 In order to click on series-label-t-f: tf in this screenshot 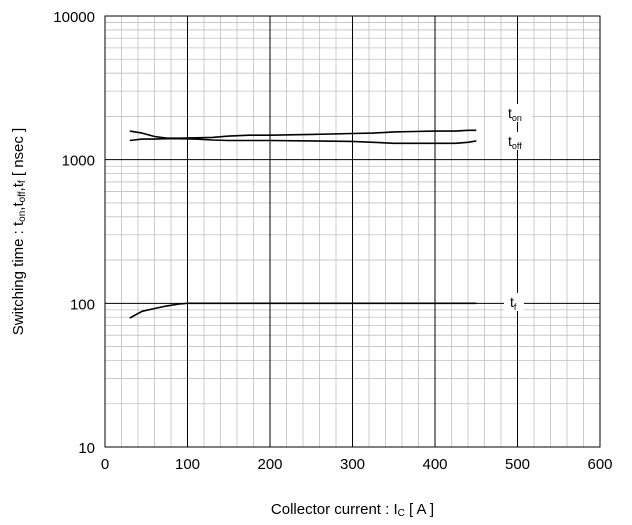, I will do `click(513, 303)`.